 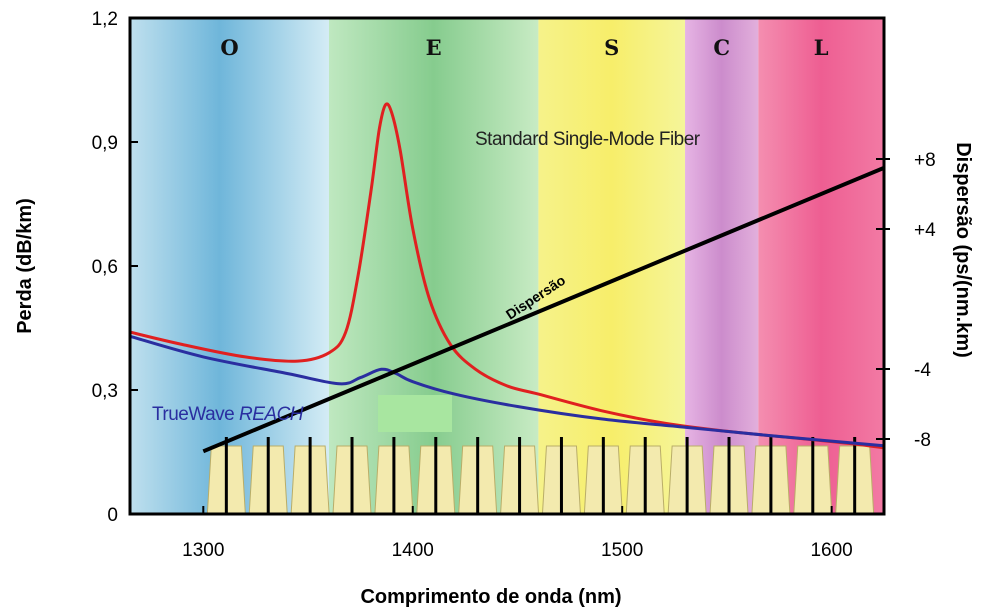 What do you see at coordinates (963, 250) in the screenshot?
I see `y2-axis-title: Dispersão (ps/(nm.km)` at bounding box center [963, 250].